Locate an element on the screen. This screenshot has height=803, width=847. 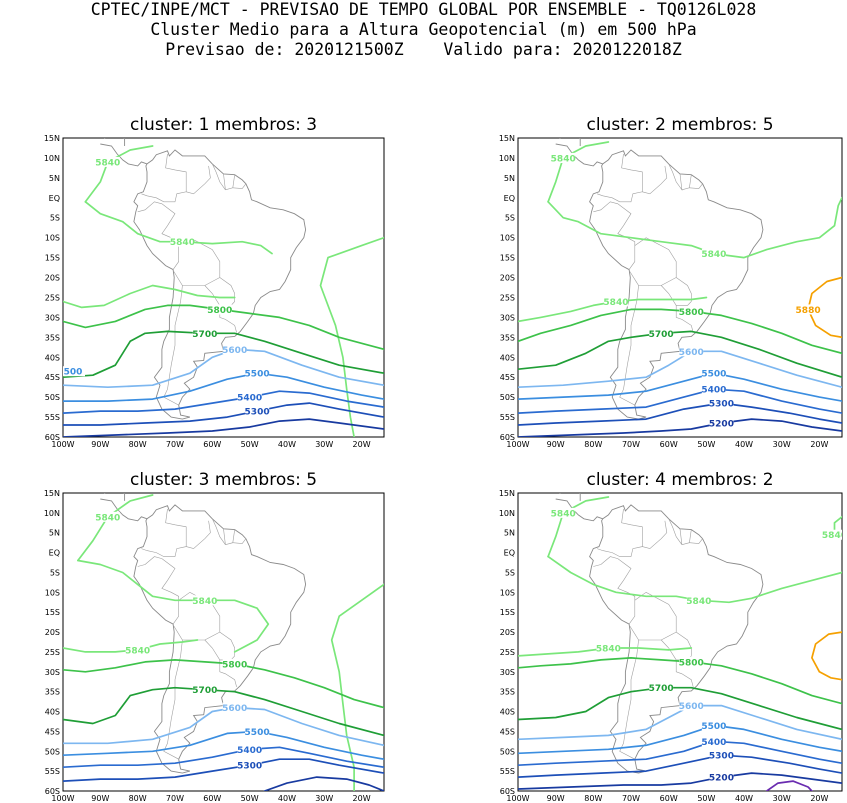
lon-tick-label: 40W is located at coordinates (744, 798).